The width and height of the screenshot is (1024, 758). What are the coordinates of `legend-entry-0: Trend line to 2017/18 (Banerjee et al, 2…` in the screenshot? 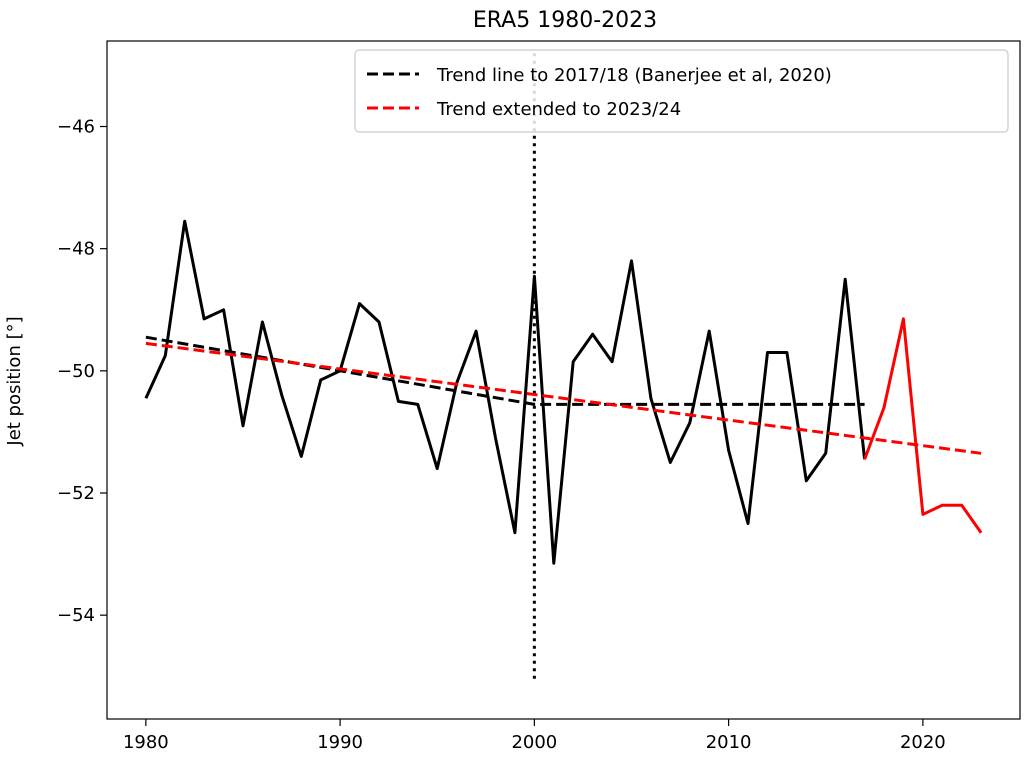 It's located at (634, 75).